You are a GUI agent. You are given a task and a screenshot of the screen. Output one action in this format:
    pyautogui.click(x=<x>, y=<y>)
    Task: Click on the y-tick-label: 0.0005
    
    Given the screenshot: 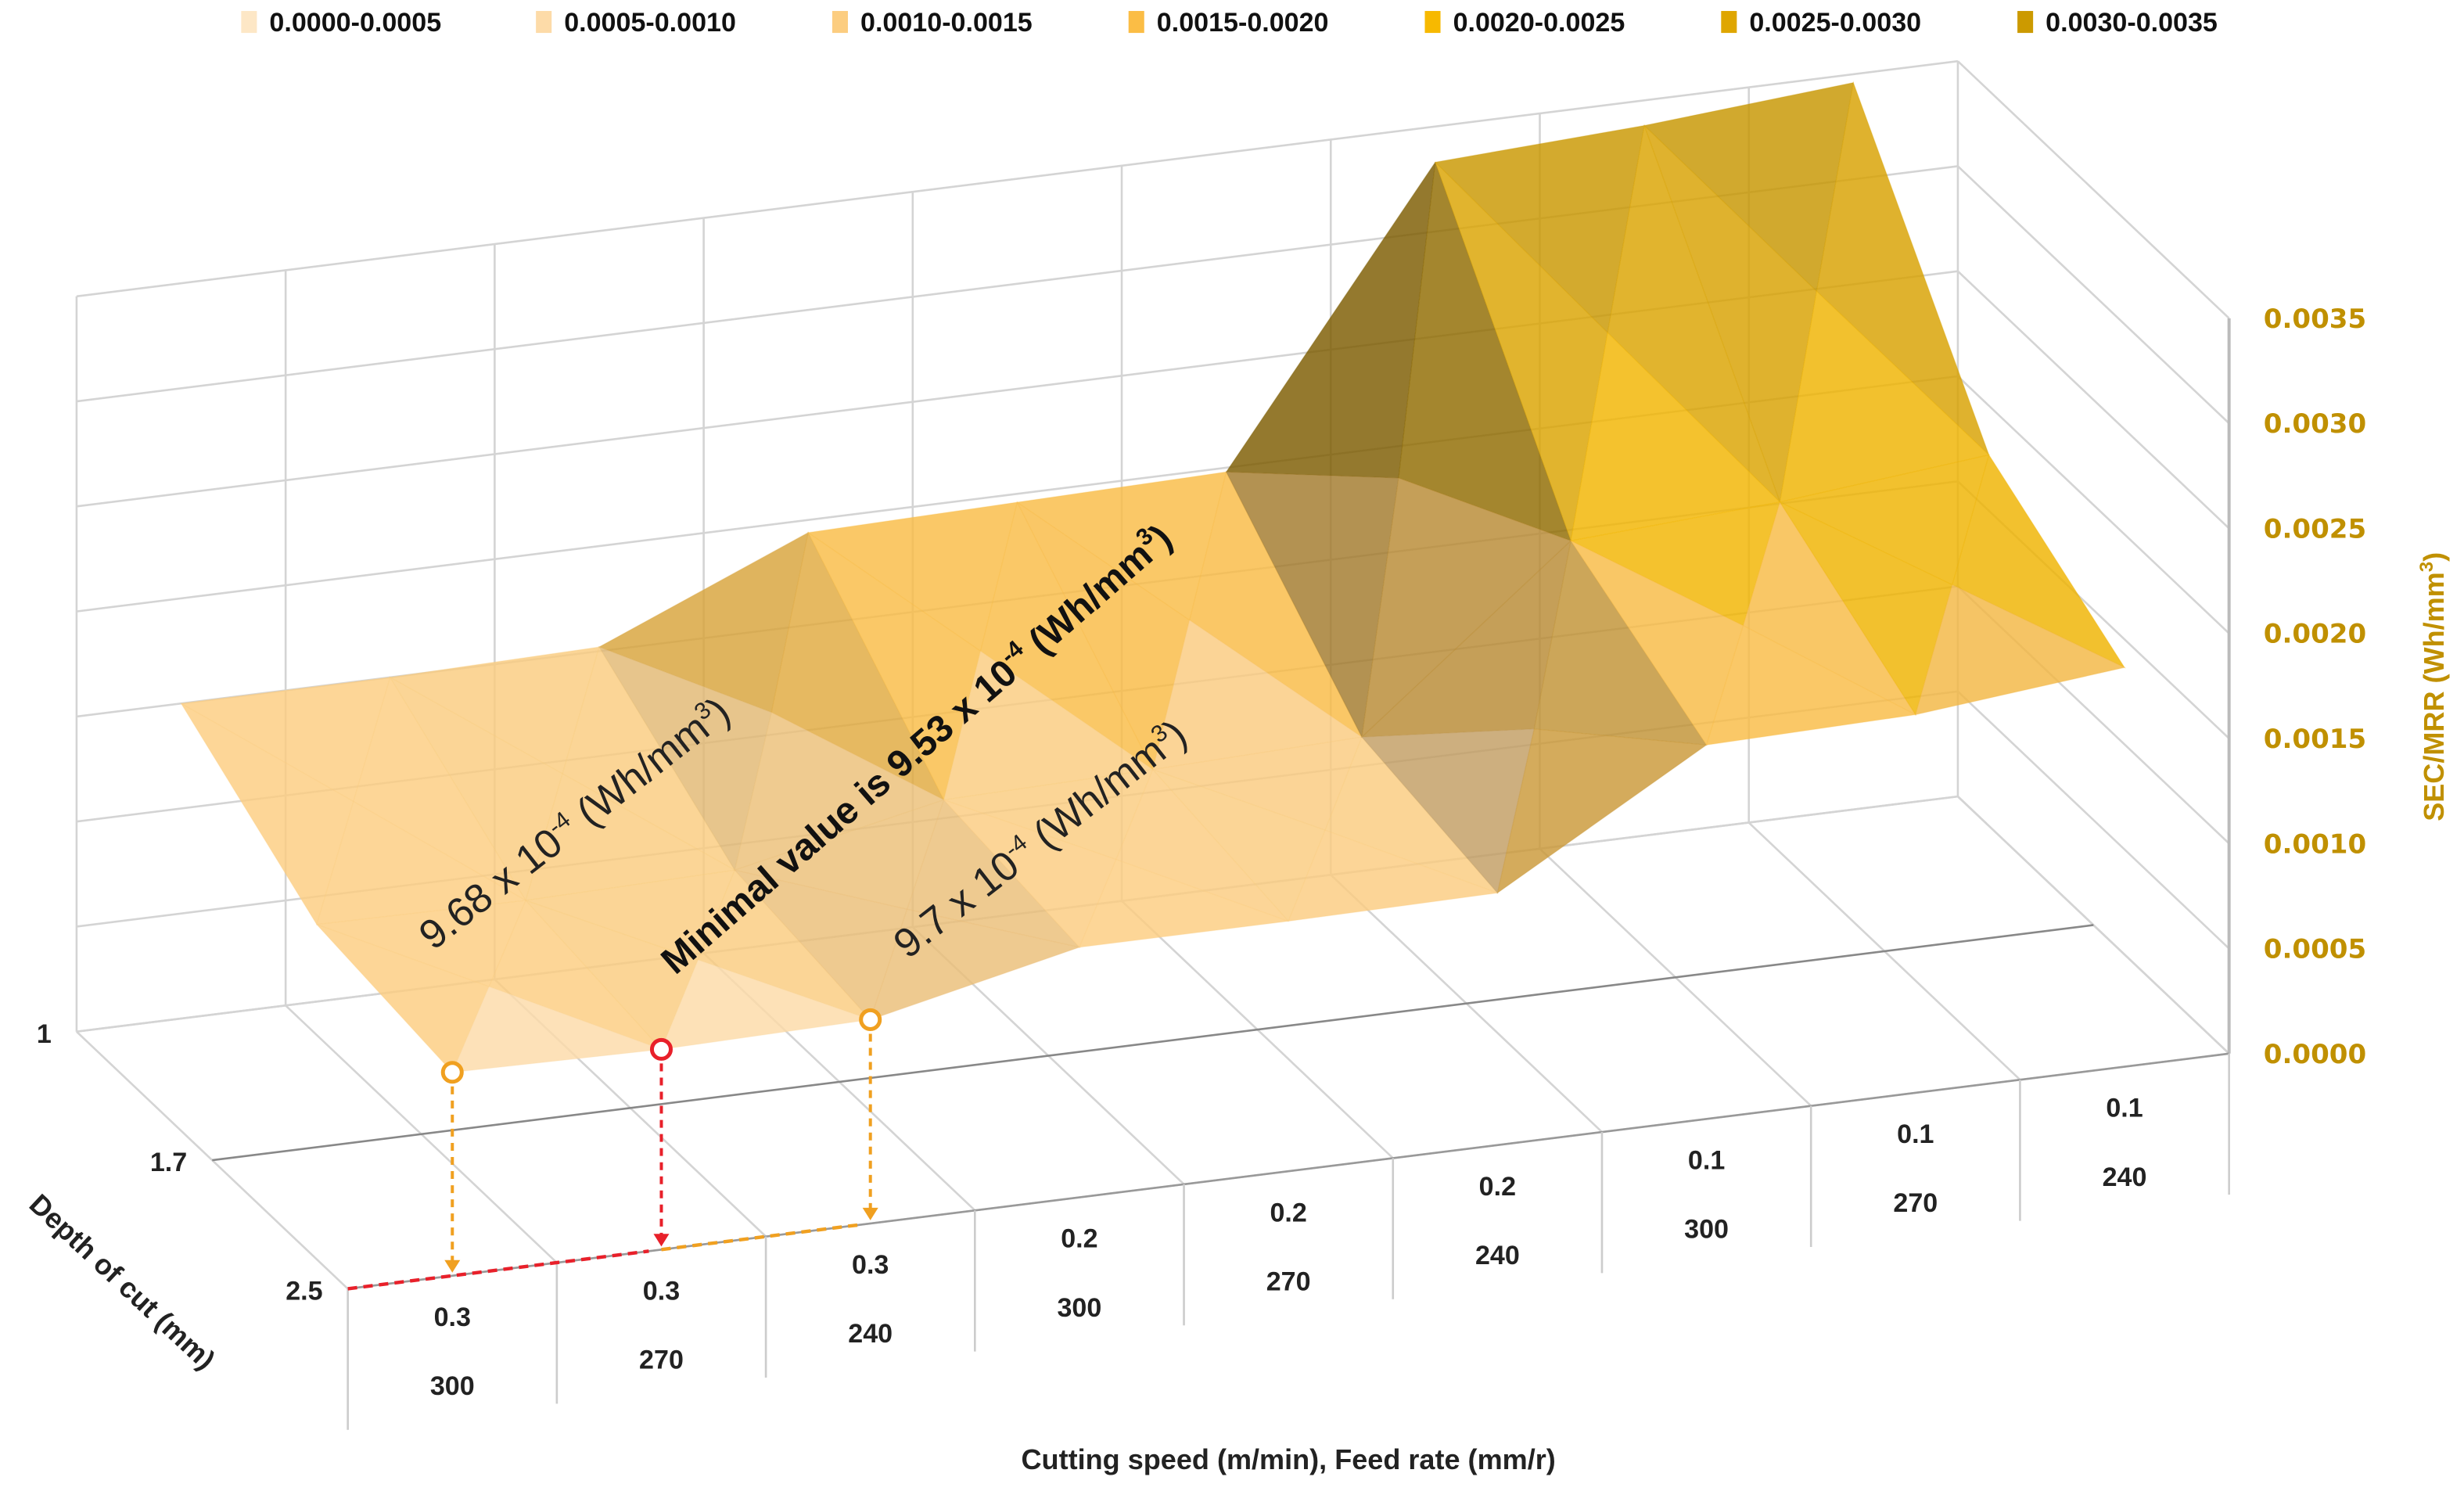 What is the action you would take?
    pyautogui.click(x=2315, y=949)
    